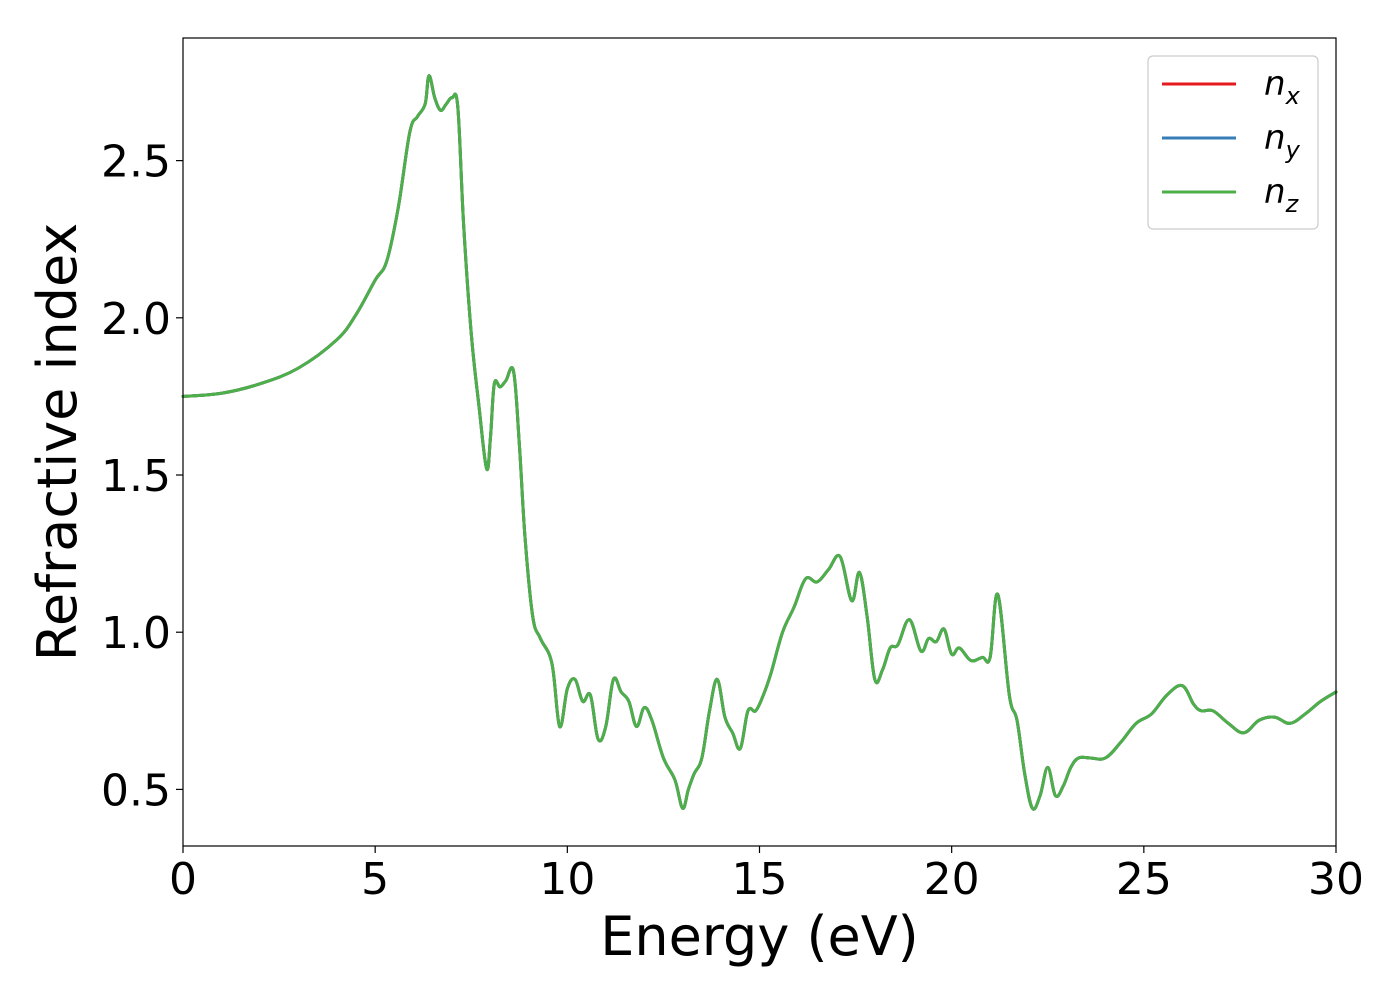 This screenshot has width=1400, height=1000. What do you see at coordinates (1293, 96) in the screenshot?
I see `legend-label-subscript: x` at bounding box center [1293, 96].